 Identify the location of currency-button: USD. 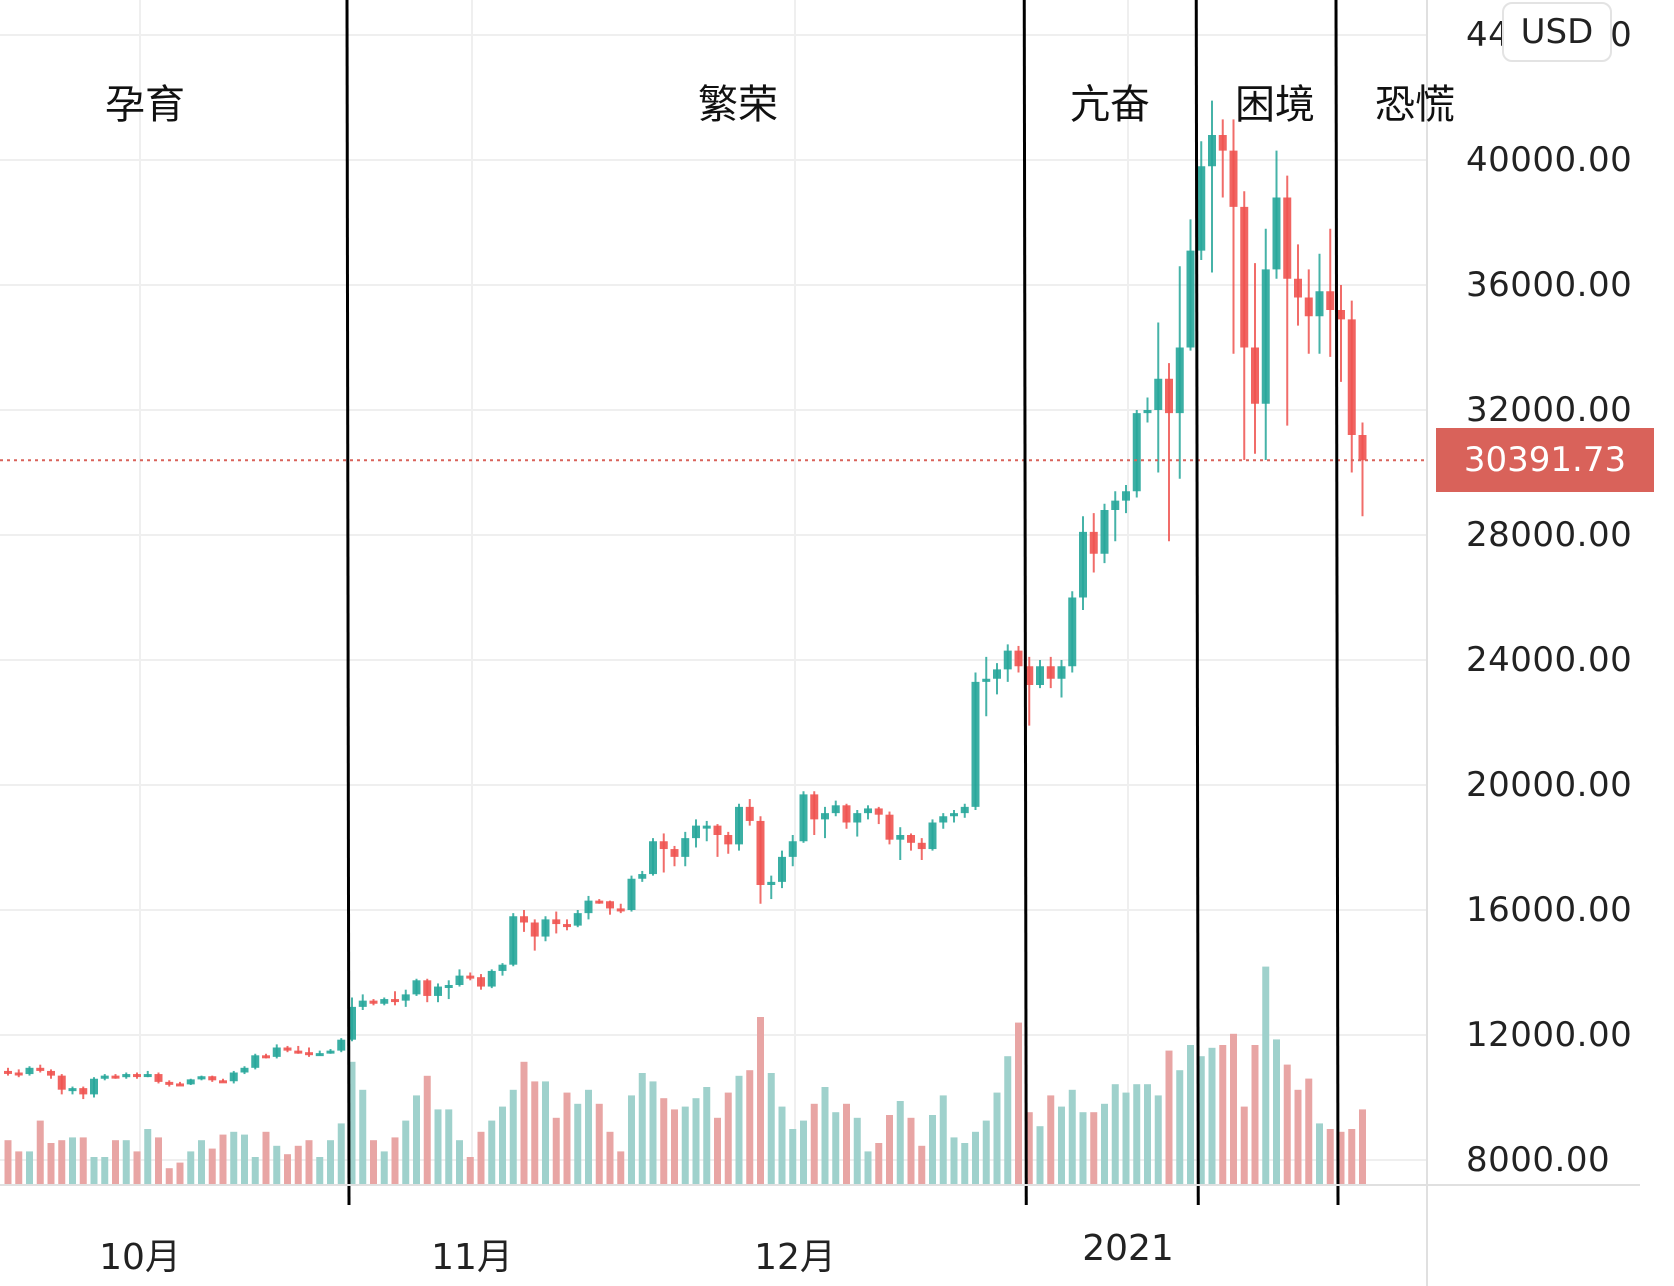
(1557, 32).